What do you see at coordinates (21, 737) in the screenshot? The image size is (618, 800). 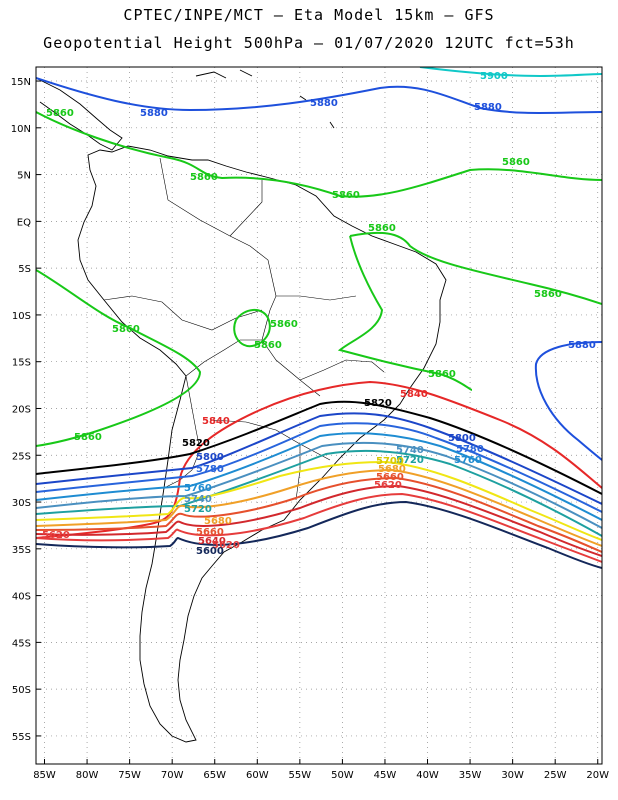 I see `lat-label: 55S` at bounding box center [21, 737].